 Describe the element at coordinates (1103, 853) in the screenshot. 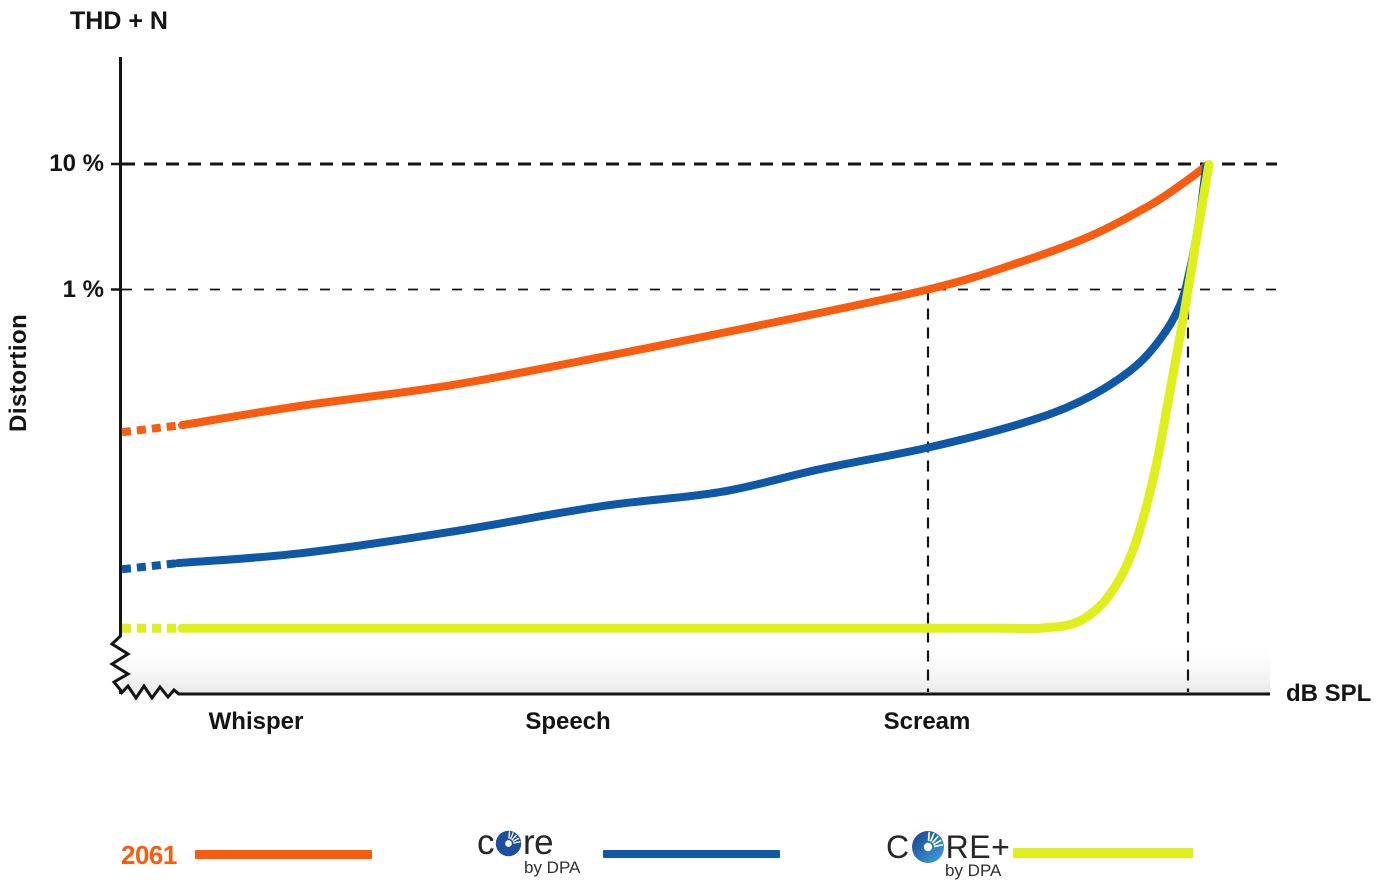

I see `legend-line-core-plus` at that location.